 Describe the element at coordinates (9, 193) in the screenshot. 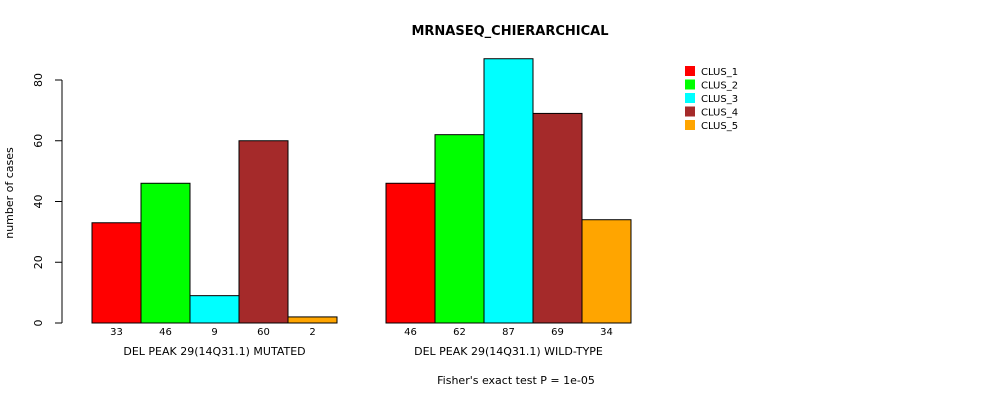

I see `y-axis-label: number of cases` at that location.